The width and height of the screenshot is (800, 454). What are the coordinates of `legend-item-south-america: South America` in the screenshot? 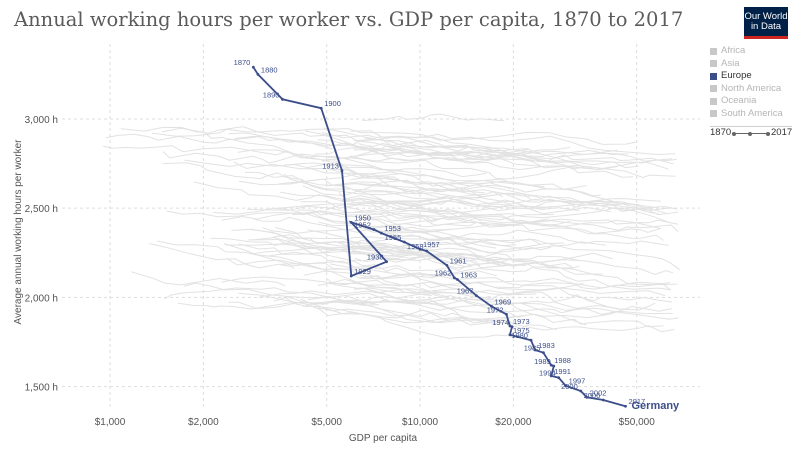 It's located at (753, 114).